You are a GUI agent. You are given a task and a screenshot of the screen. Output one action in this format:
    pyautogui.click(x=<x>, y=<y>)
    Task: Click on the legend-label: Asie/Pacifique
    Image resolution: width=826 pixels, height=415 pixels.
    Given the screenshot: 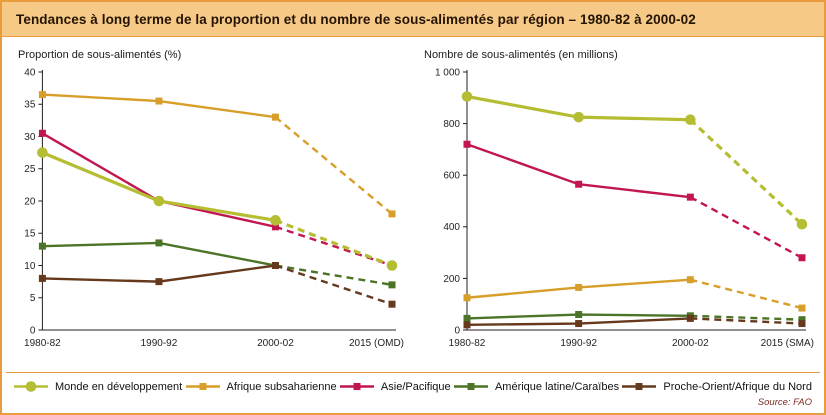 What is the action you would take?
    pyautogui.click(x=415, y=386)
    